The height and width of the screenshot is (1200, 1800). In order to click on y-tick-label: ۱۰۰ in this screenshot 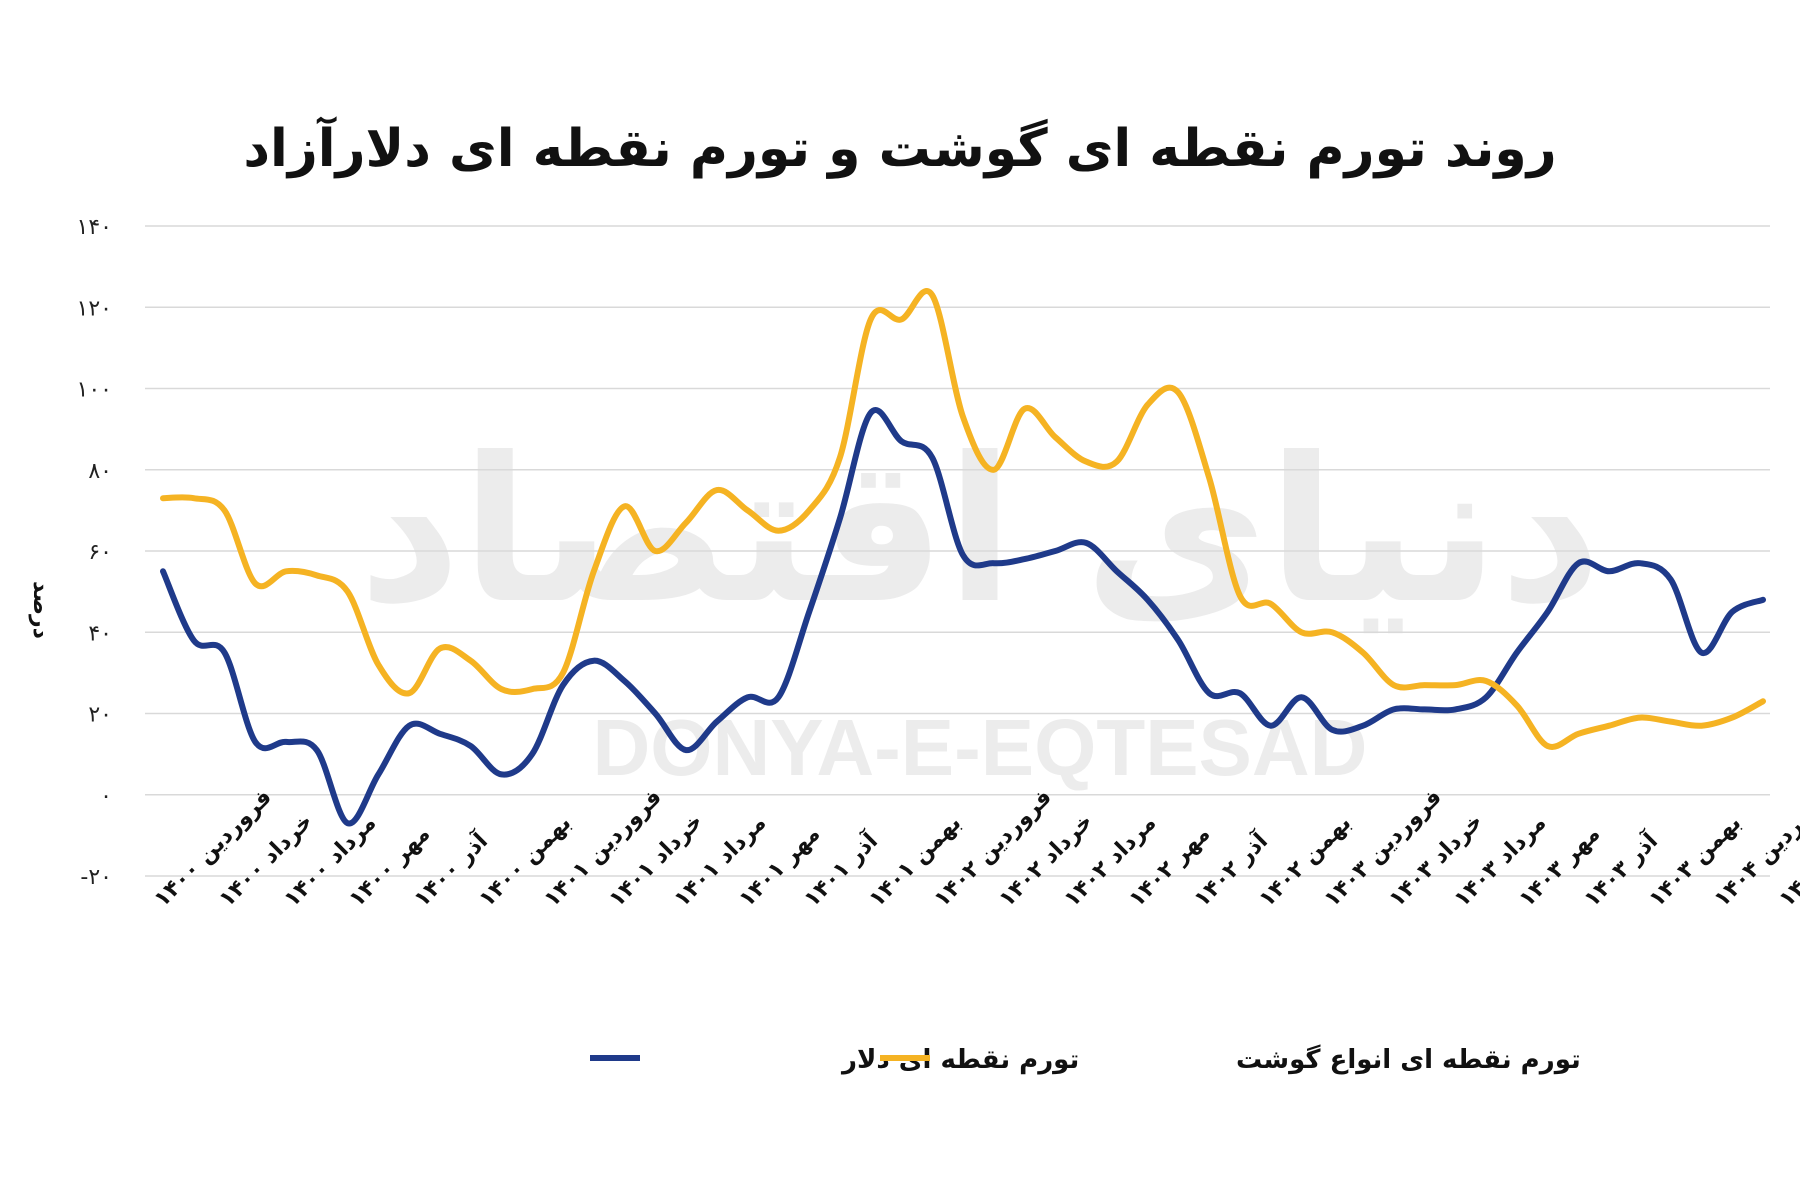, I will do `click(94, 390)`.